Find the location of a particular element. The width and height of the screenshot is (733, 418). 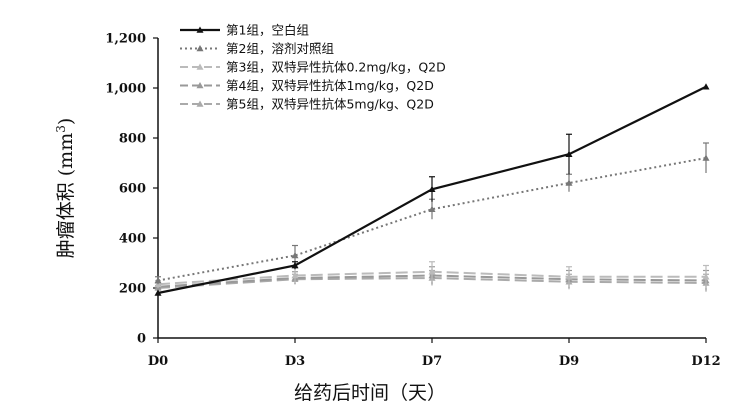

y-tick-label: 1,000 is located at coordinates (125, 89).